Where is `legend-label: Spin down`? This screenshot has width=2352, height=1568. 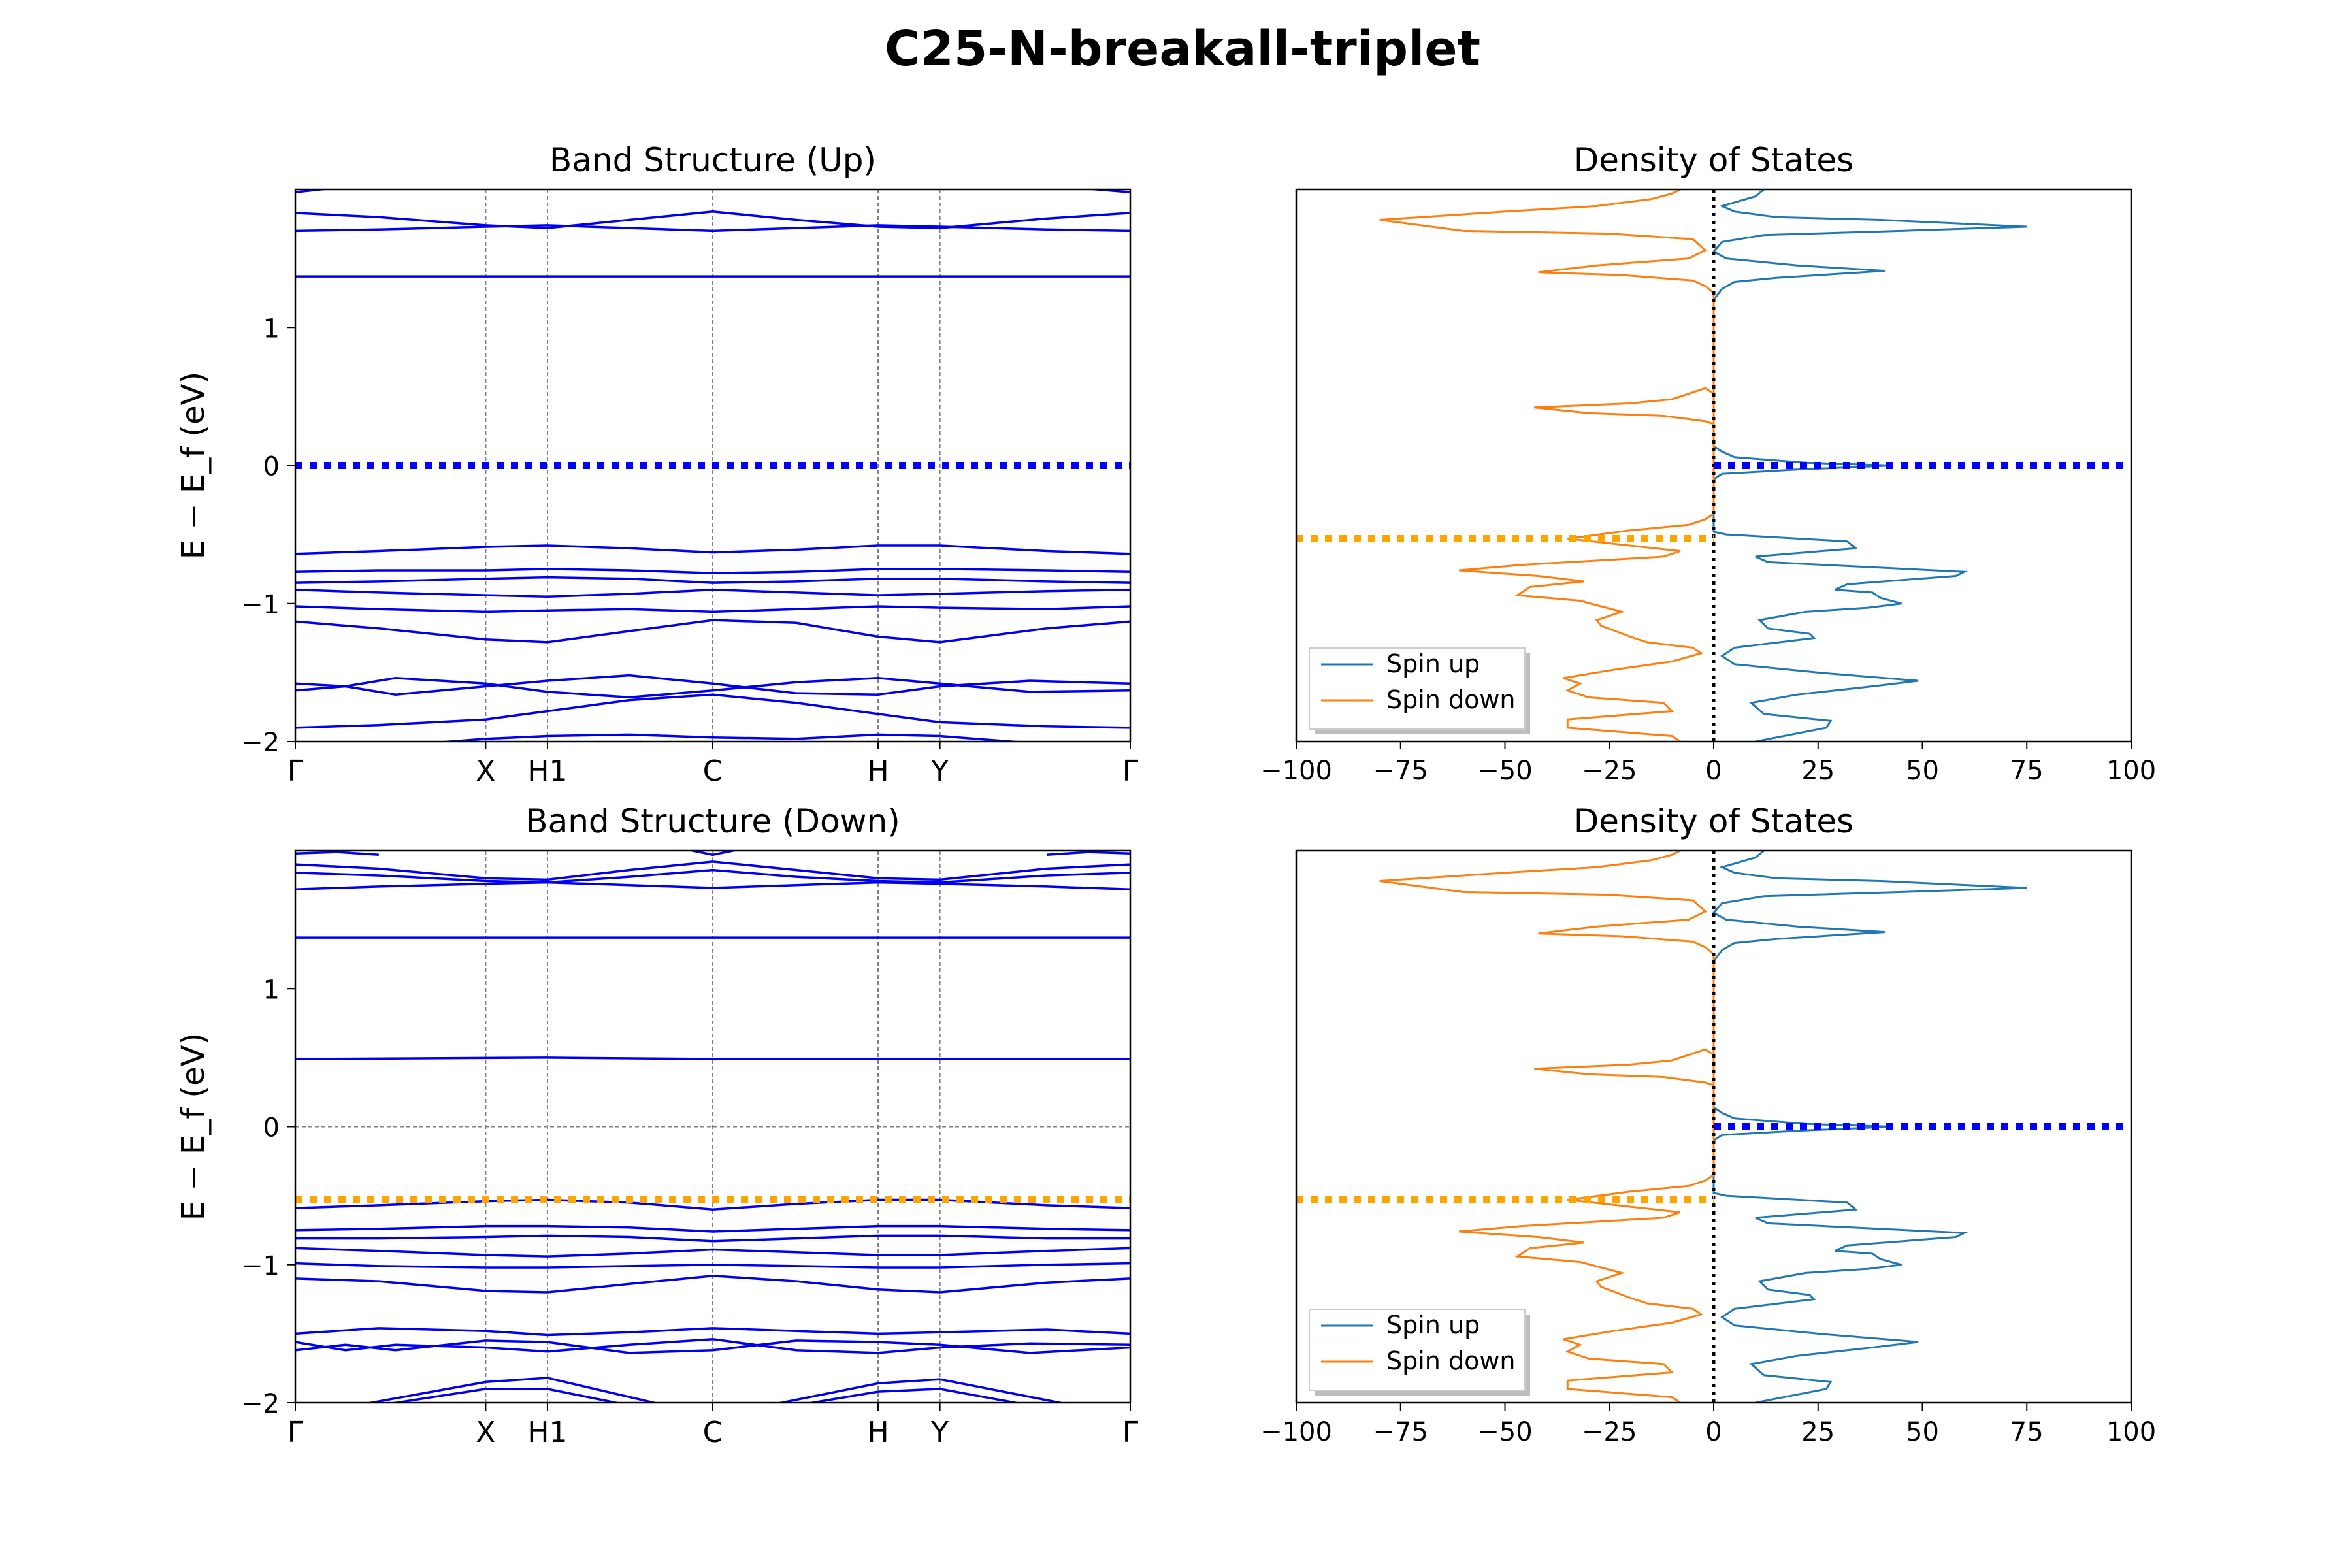 legend-label: Spin down is located at coordinates (1451, 699).